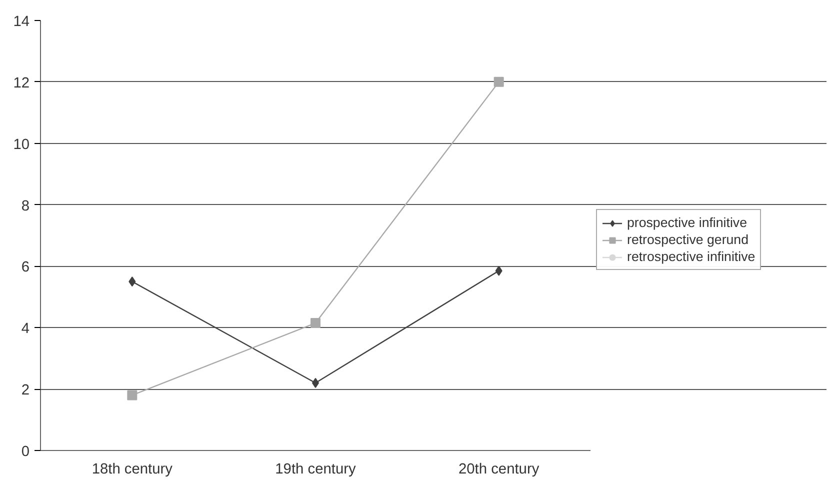 The height and width of the screenshot is (496, 834). I want to click on y-tick-label: 10, so click(21, 144).